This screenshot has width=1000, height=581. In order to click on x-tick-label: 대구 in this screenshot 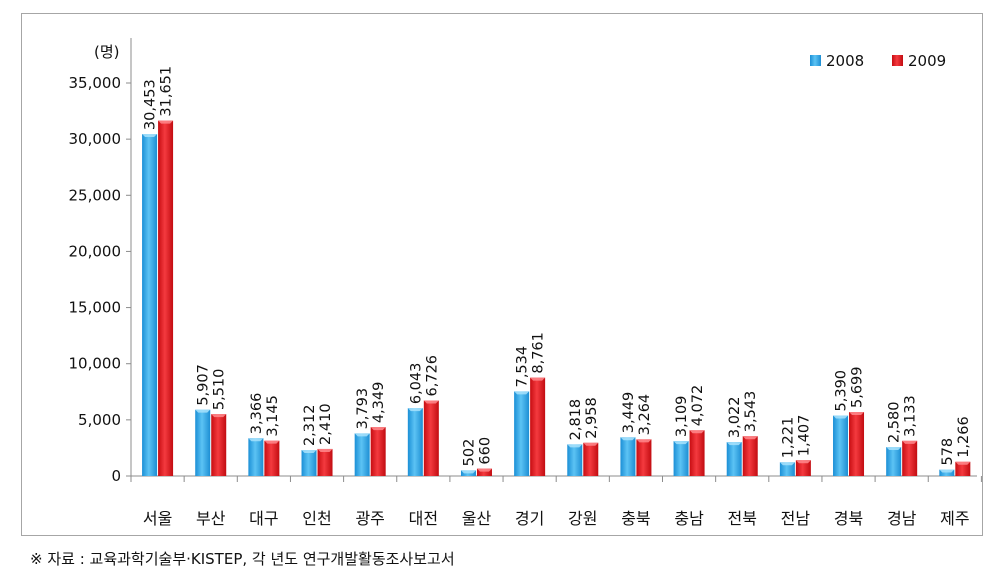, I will do `click(263, 518)`.